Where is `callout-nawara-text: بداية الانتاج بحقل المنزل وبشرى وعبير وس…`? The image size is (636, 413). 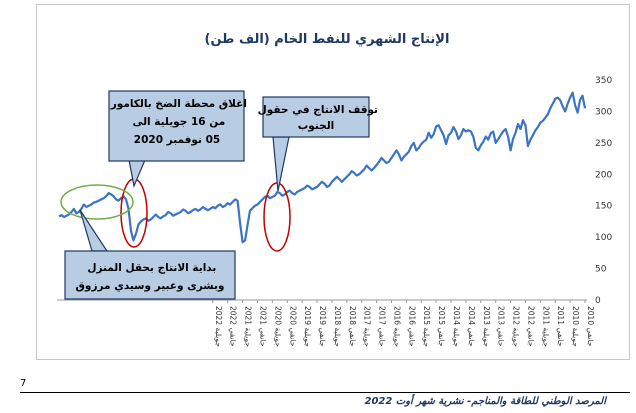 callout-nawara-text: بداية الانتاج بحقل المنزل وبشرى وعبير وس… is located at coordinates (150, 277).